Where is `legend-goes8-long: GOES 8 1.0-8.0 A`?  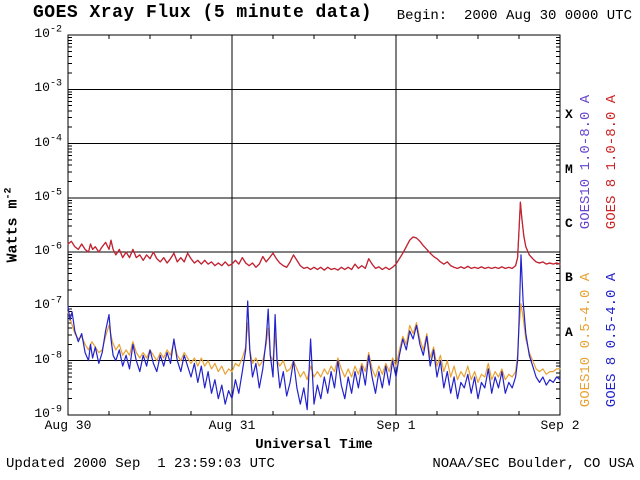 legend-goes8-long: GOES 8 1.0-8.0 A is located at coordinates (611, 162).